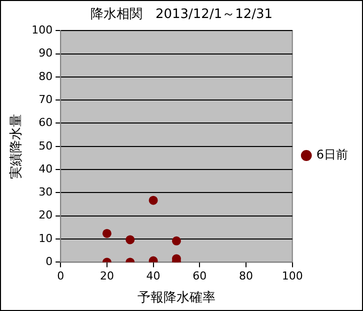  I want to click on y-tick-label: 80, so click(45, 76).